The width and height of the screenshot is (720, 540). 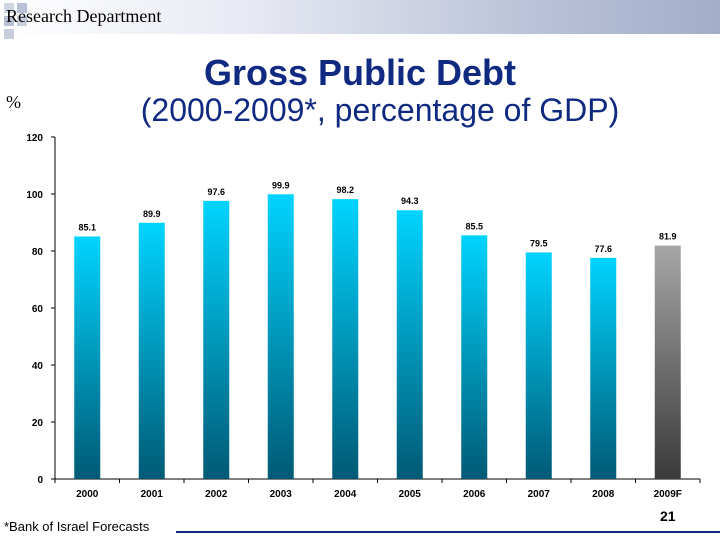 I want to click on x-tick-label: 2006, so click(x=474, y=494).